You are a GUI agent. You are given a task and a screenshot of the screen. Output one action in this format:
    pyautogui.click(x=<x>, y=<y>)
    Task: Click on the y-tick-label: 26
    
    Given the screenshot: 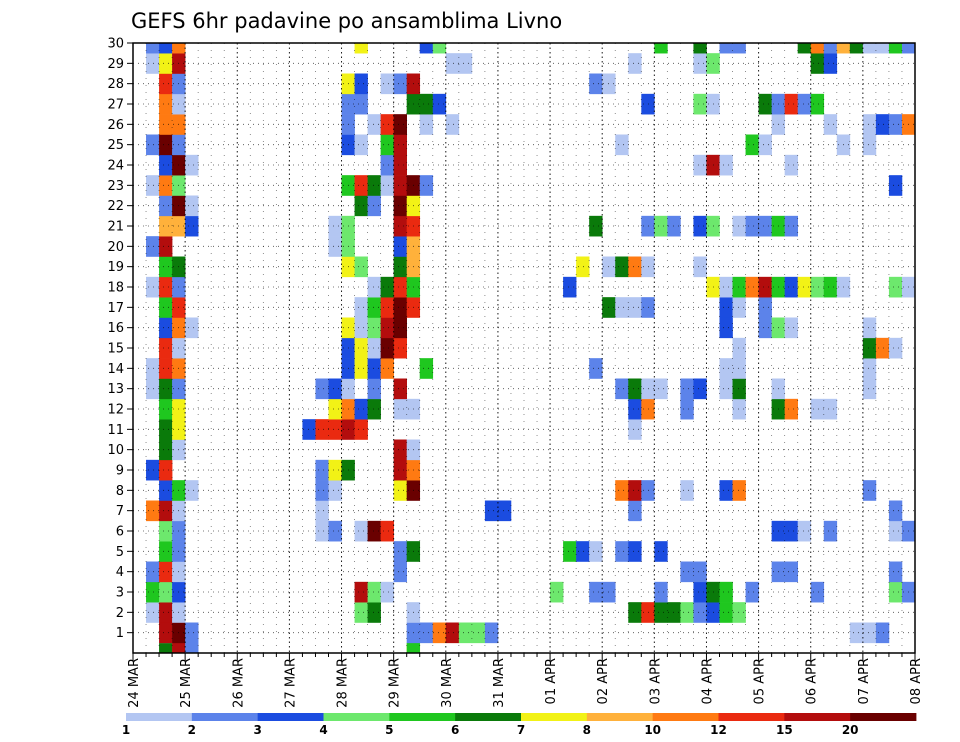 What is the action you would take?
    pyautogui.click(x=115, y=125)
    